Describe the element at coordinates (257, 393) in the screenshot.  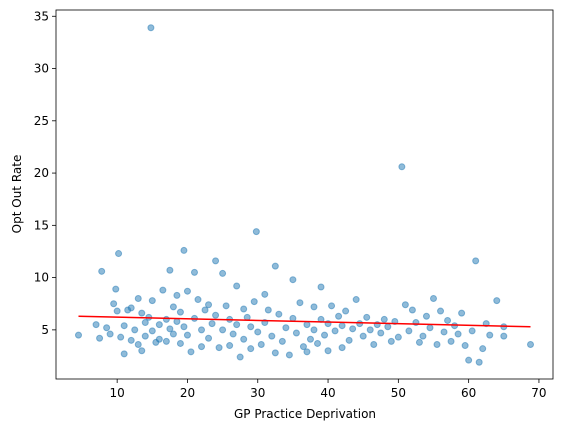
I see `x-tick-label: 30` at that location.